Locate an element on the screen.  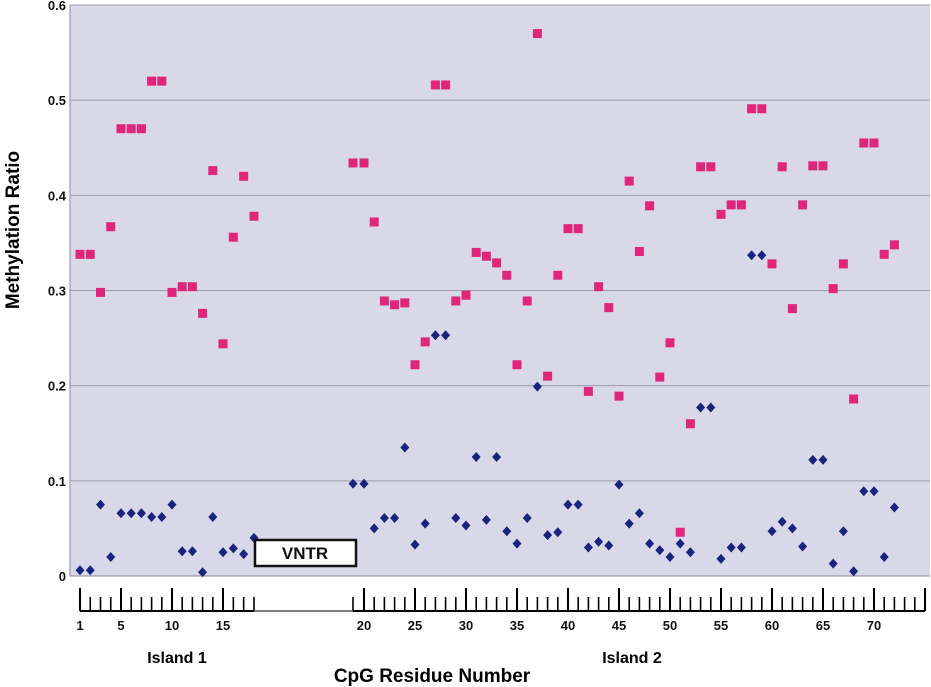
x-tick-label: 20 is located at coordinates (364, 625).